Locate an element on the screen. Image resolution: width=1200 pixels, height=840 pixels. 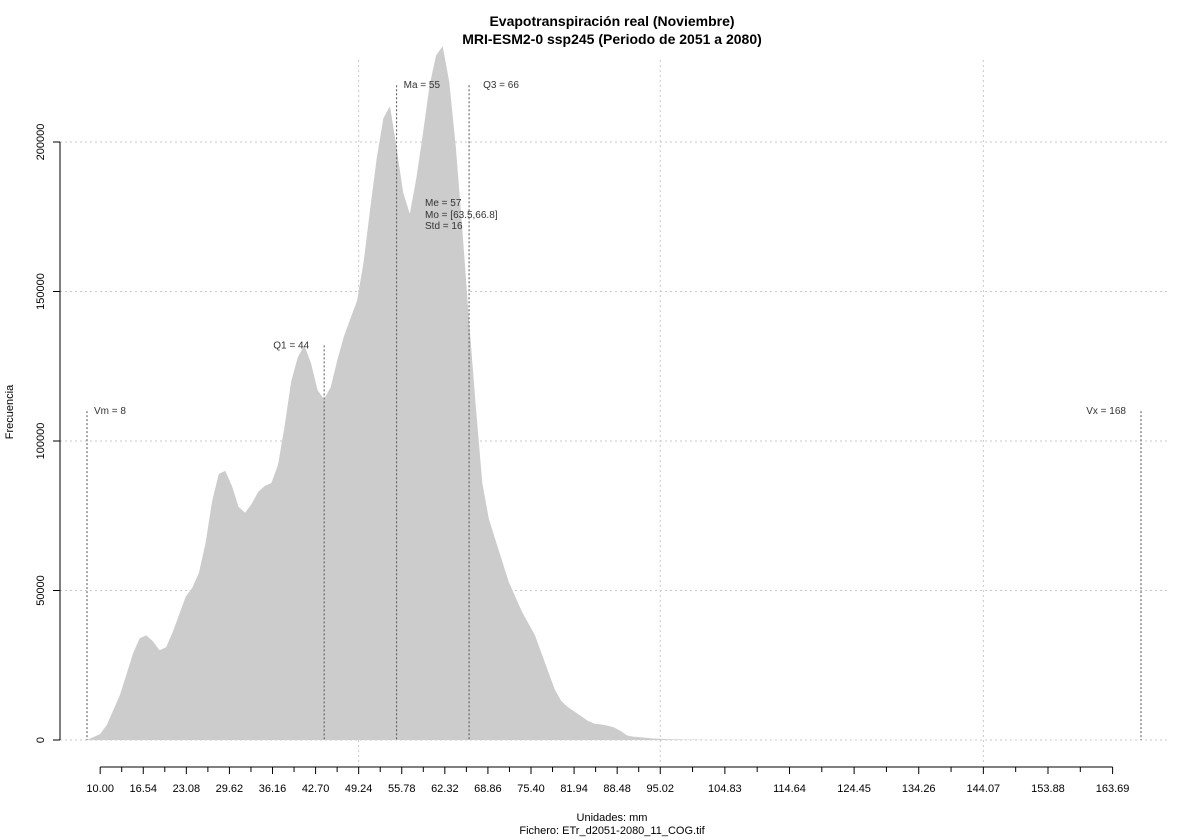
x-tick-label: 144.07 is located at coordinates (984, 789).